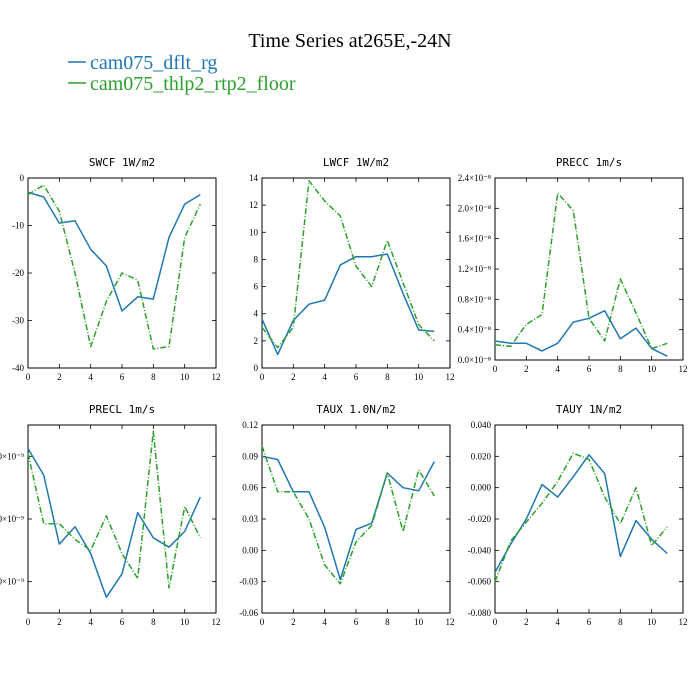  Describe the element at coordinates (474, 208) in the screenshot. I see `y-tick-label: 2.0×10⁻⁸` at that location.